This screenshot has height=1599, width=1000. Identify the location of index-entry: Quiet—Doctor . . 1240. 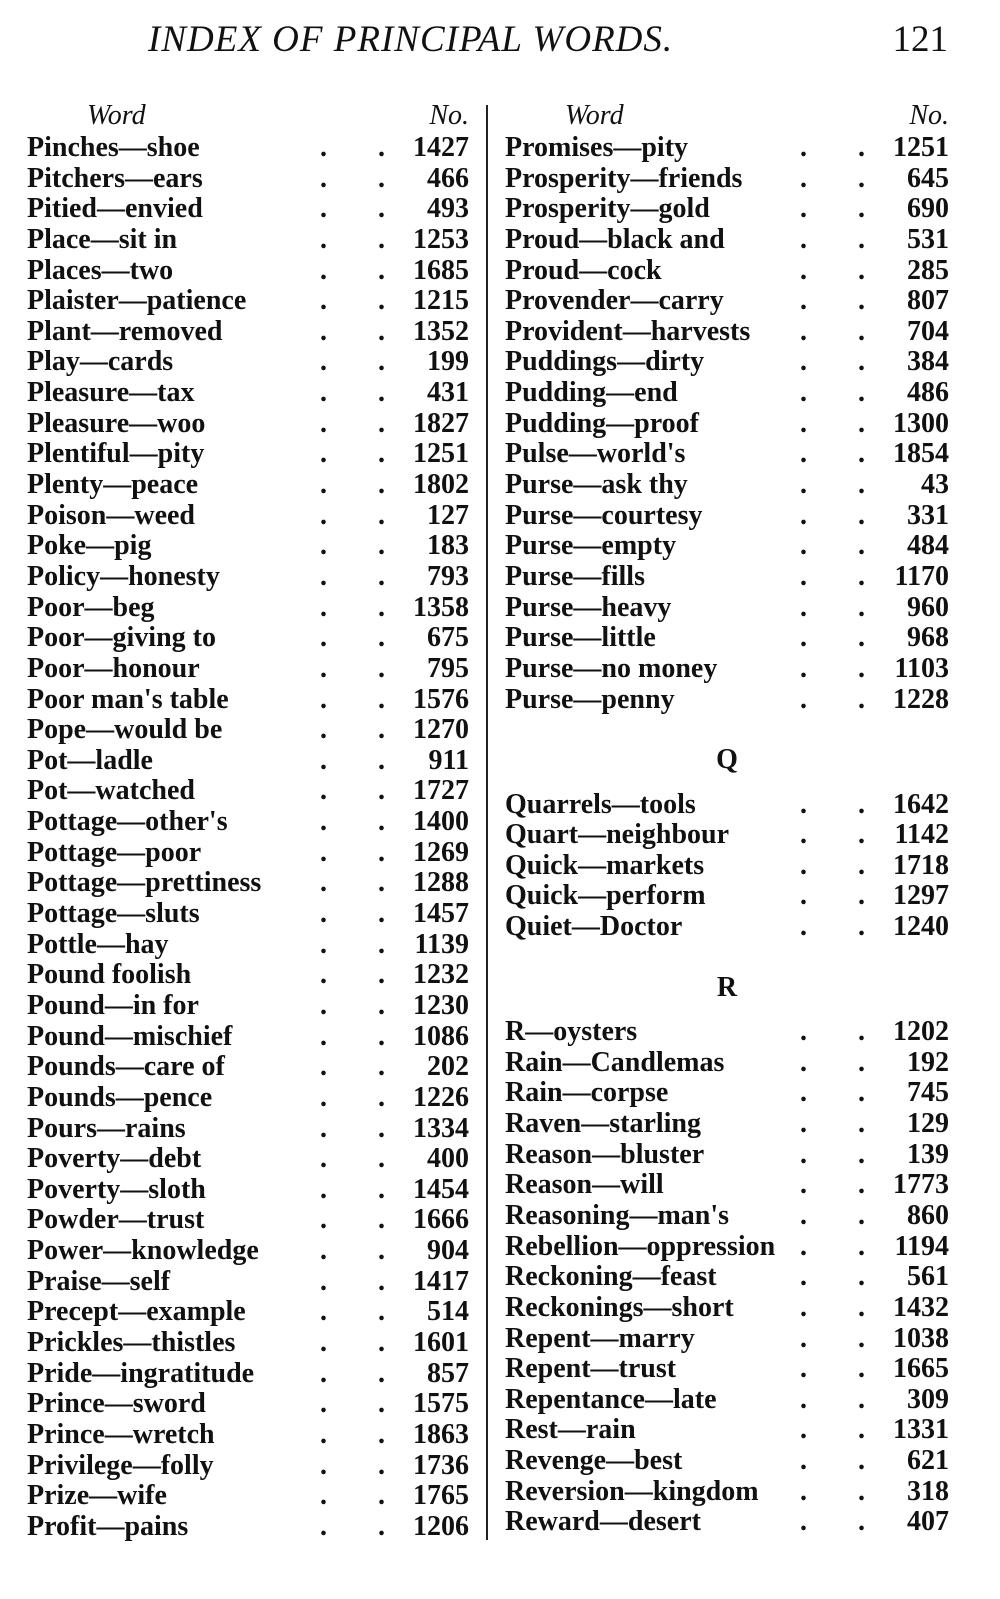
(727, 927).